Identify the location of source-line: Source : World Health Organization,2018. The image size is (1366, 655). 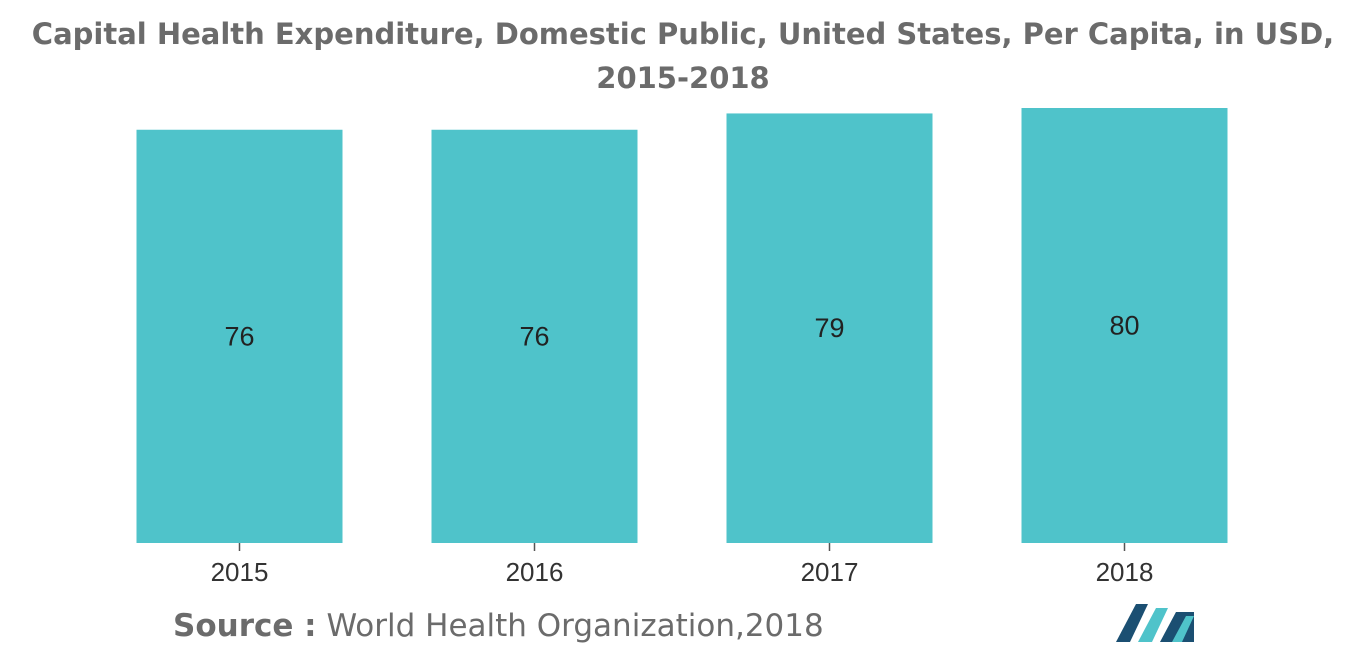
(498, 626).